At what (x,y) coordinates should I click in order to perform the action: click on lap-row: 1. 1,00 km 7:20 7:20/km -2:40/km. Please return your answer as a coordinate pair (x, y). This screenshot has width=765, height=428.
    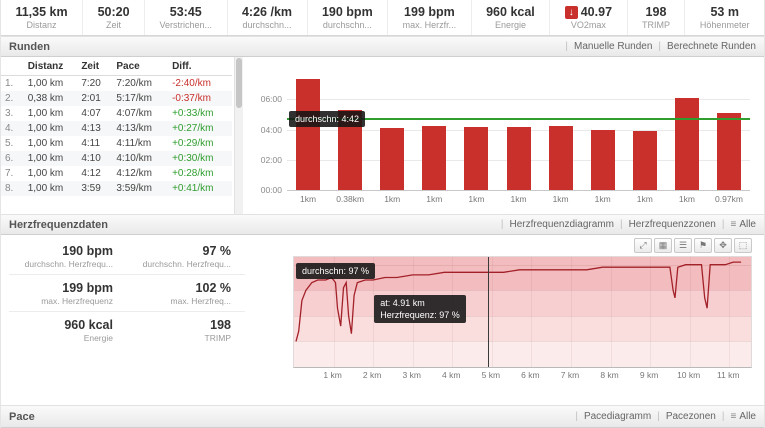
    Looking at the image, I should click on (116, 83).